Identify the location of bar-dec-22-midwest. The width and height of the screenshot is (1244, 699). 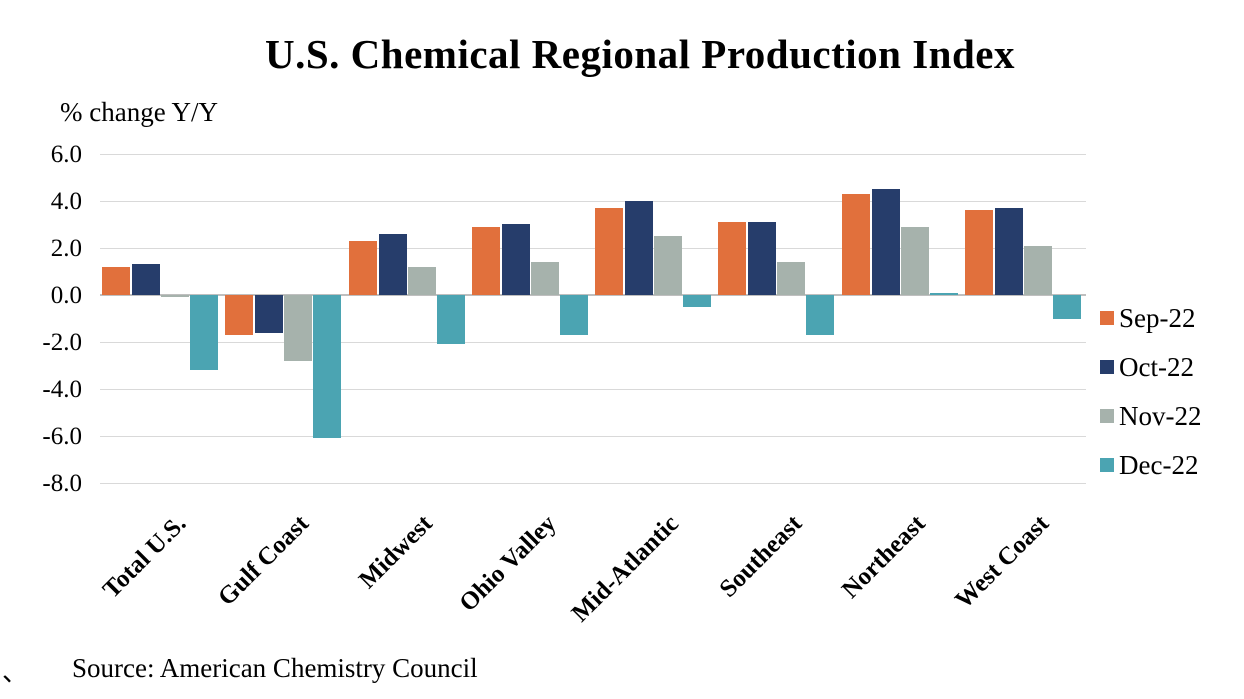
(451, 319).